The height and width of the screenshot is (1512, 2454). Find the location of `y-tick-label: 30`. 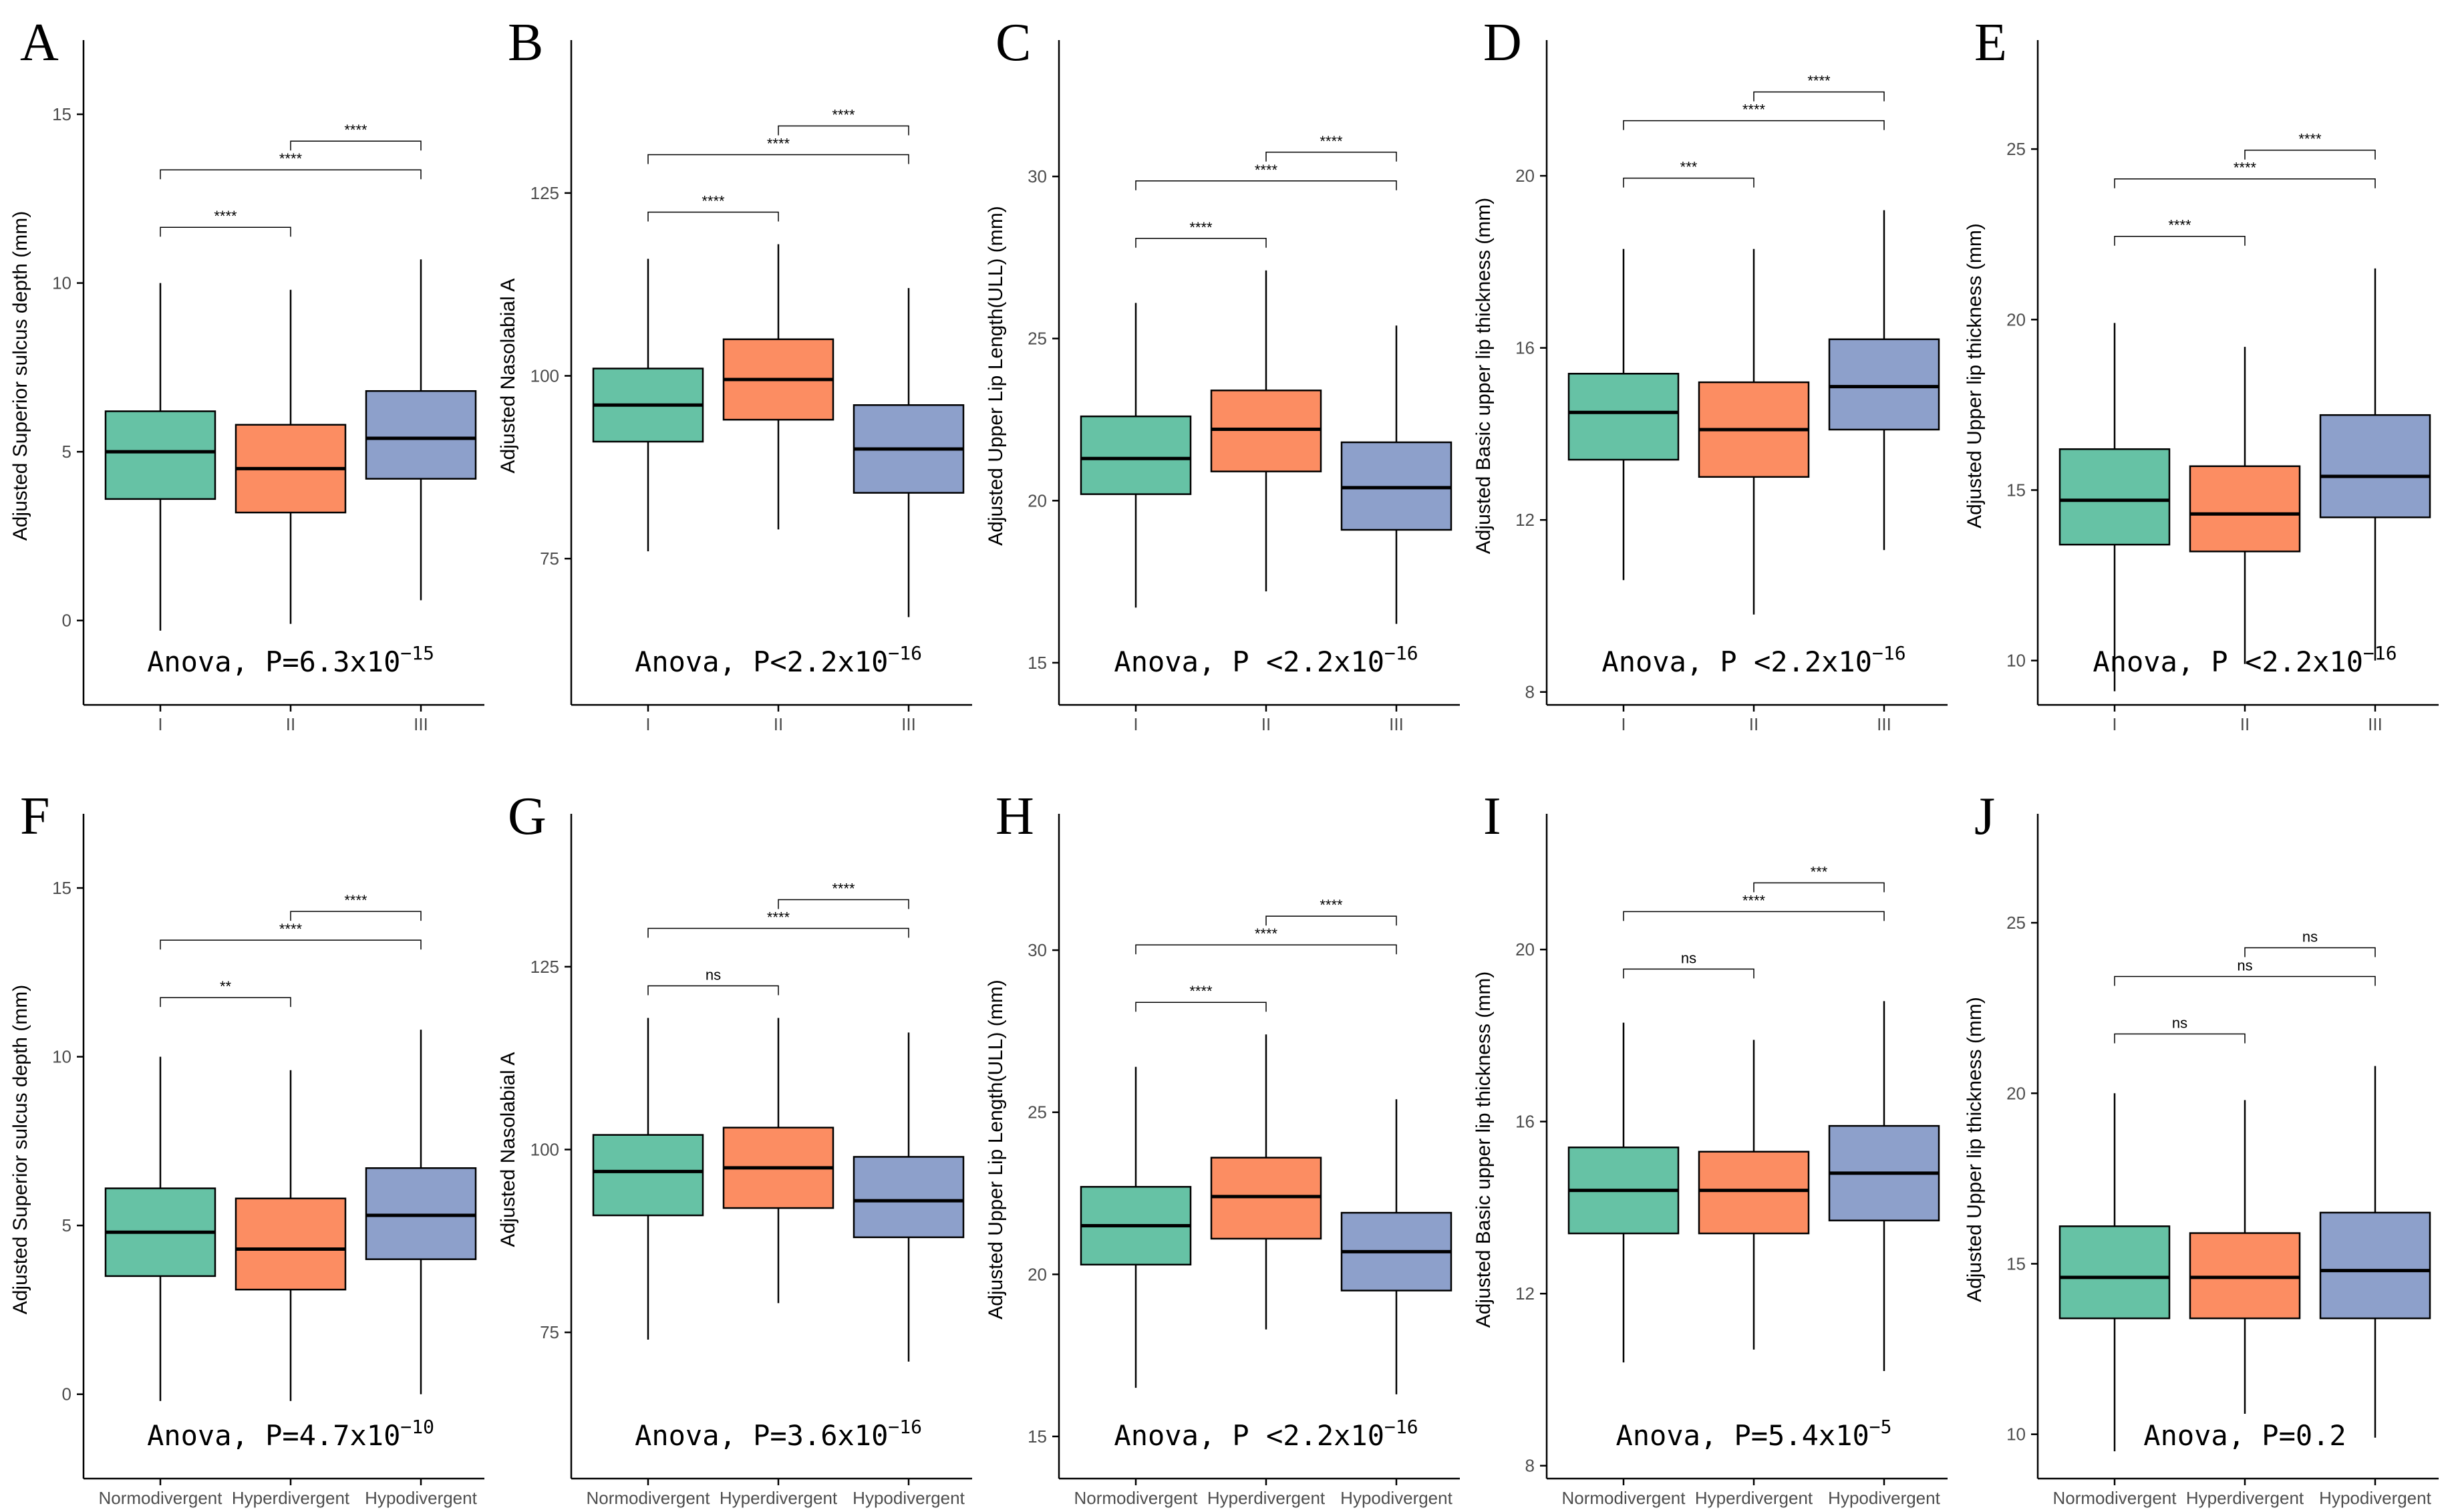

y-tick-label: 30 is located at coordinates (1037, 950).